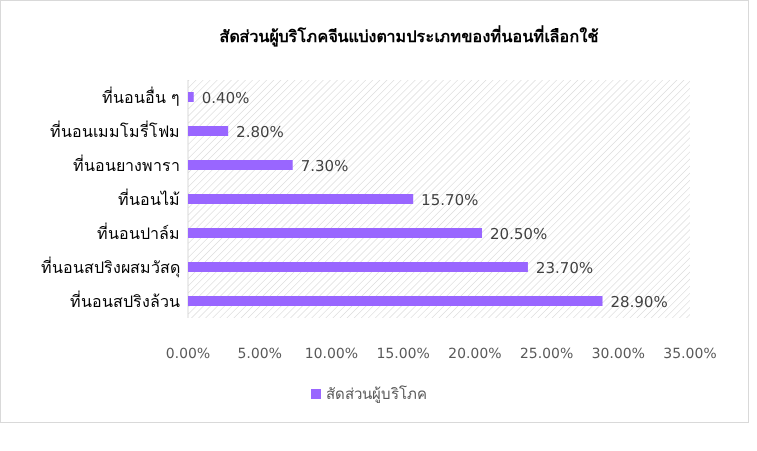  Describe the element at coordinates (138, 232) in the screenshot. I see `y-tick-label: ที่นอนปาล์ม` at that location.